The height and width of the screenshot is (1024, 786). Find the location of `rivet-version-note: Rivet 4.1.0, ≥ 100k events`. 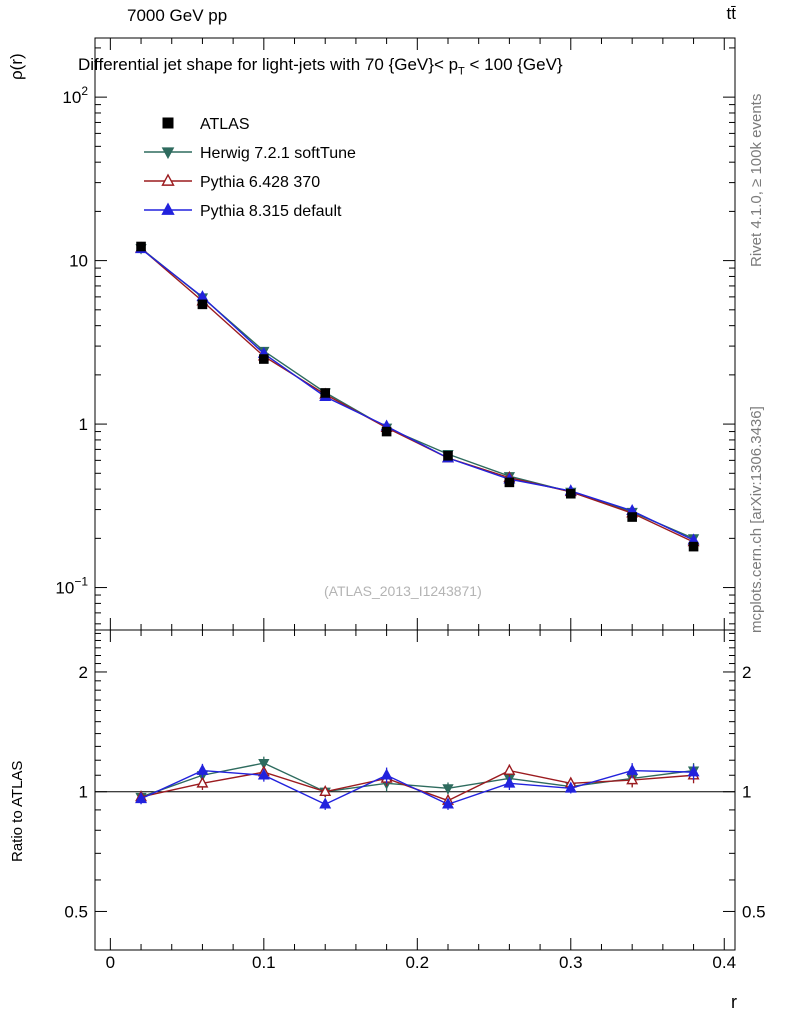

rivet-version-note: Rivet 4.1.0, ≥ 100k events is located at coordinates (756, 180).